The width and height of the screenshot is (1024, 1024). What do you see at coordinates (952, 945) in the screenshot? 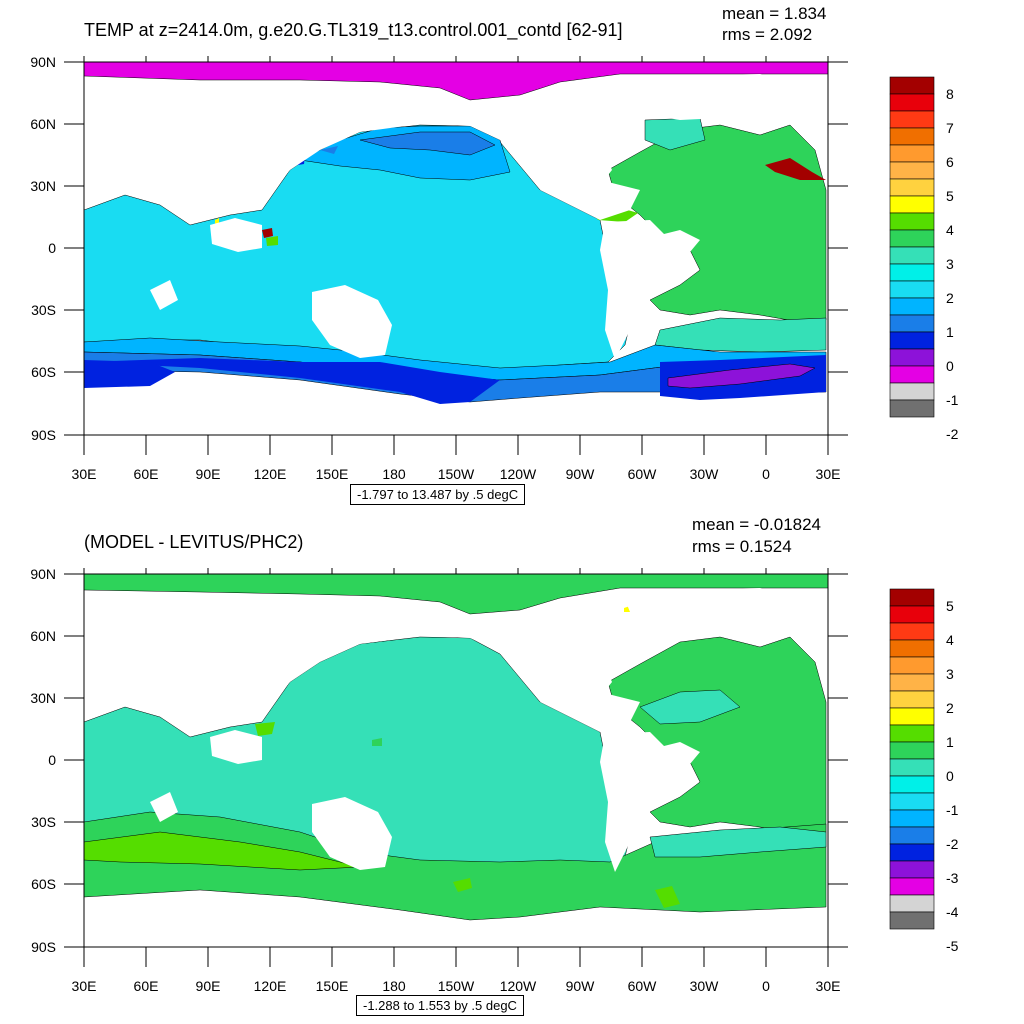
I see `colorbar-label: -5` at bounding box center [952, 945].